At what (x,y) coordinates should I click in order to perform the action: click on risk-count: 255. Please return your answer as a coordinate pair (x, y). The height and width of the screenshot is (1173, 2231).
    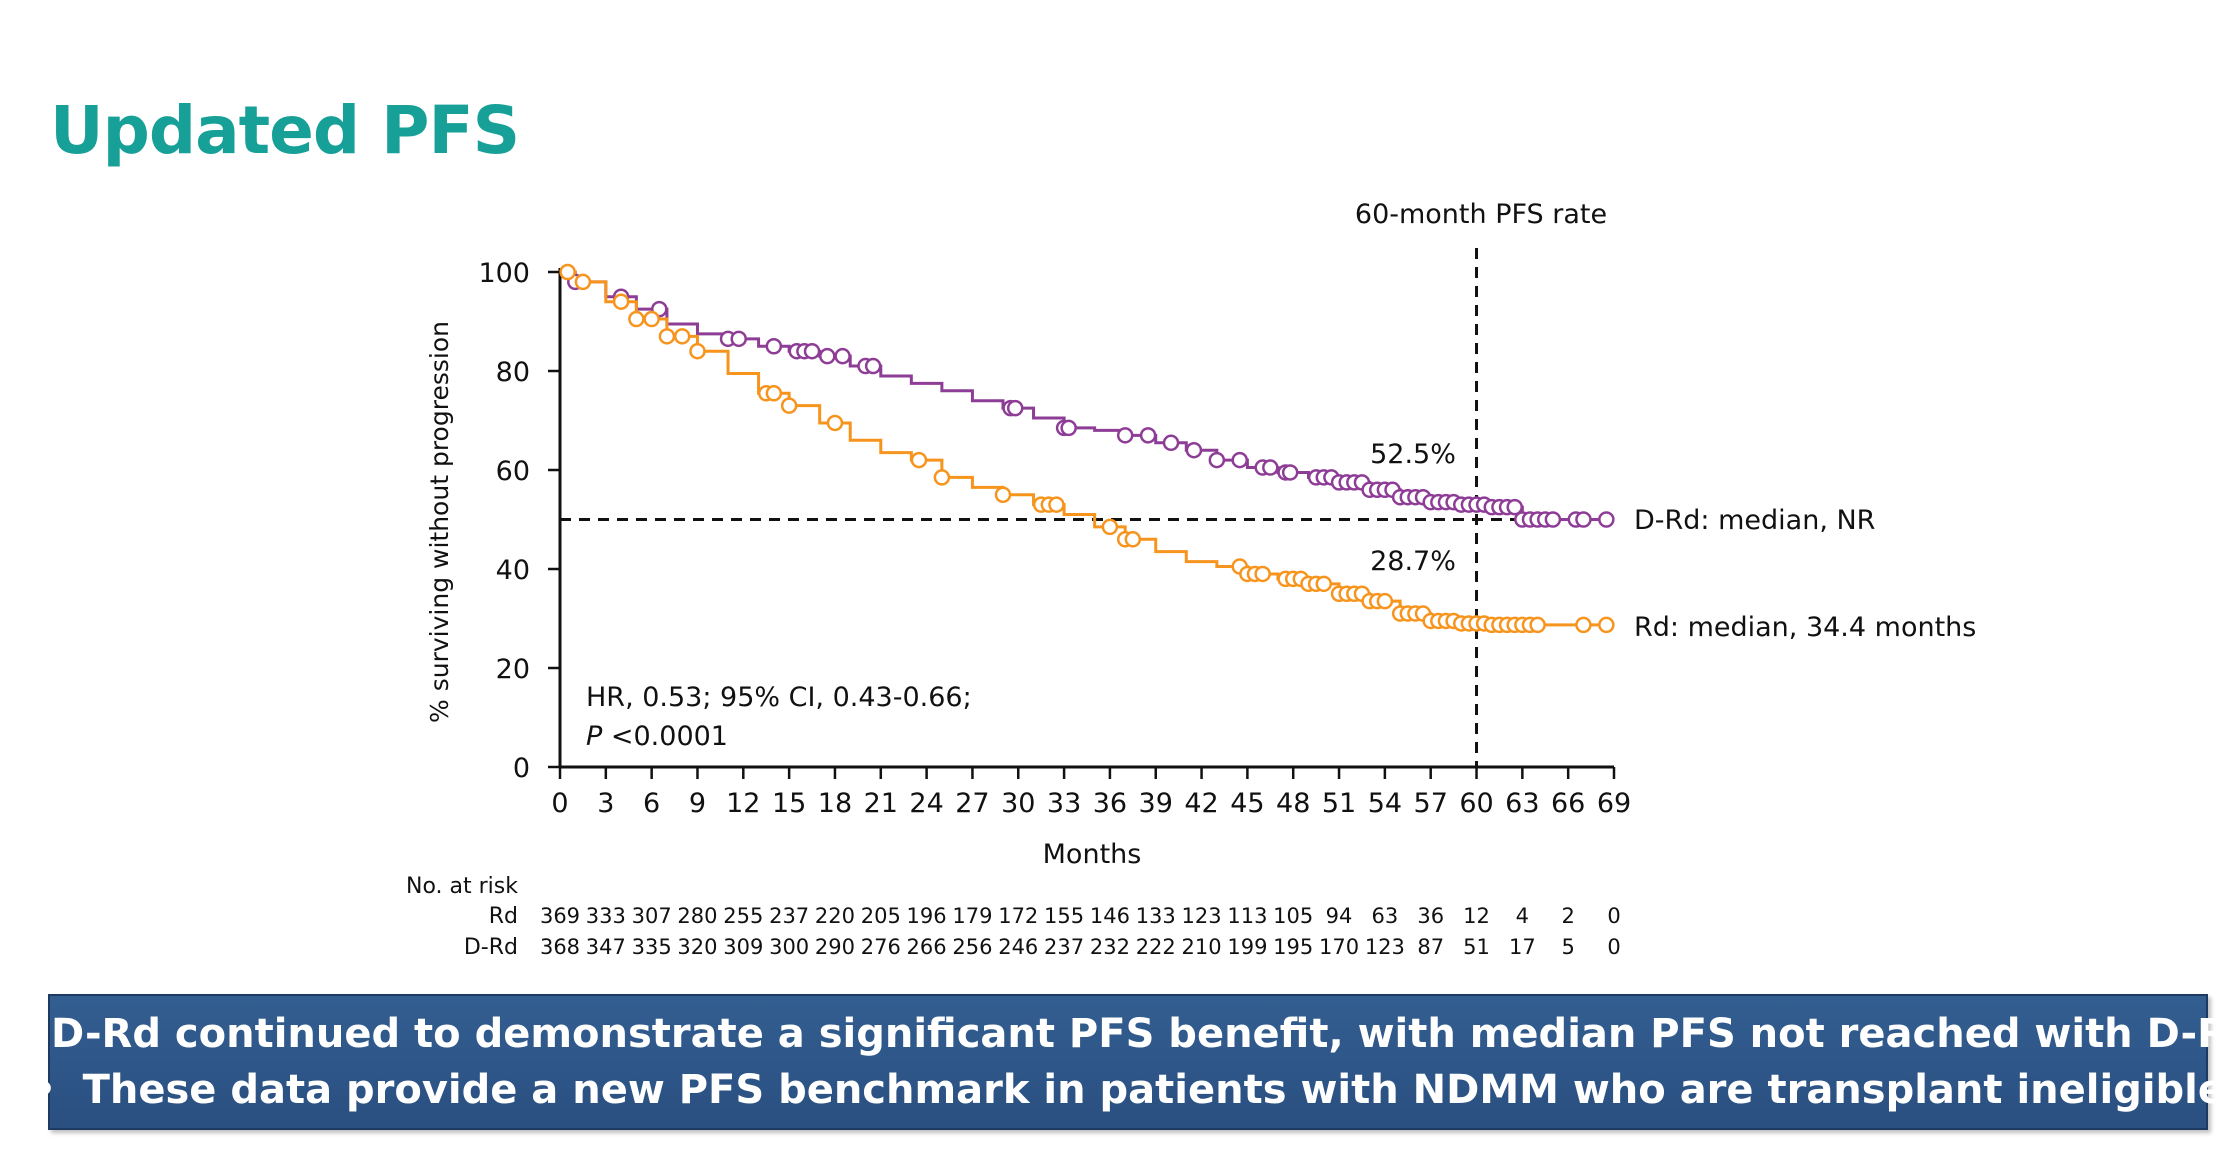
    Looking at the image, I should click on (743, 916).